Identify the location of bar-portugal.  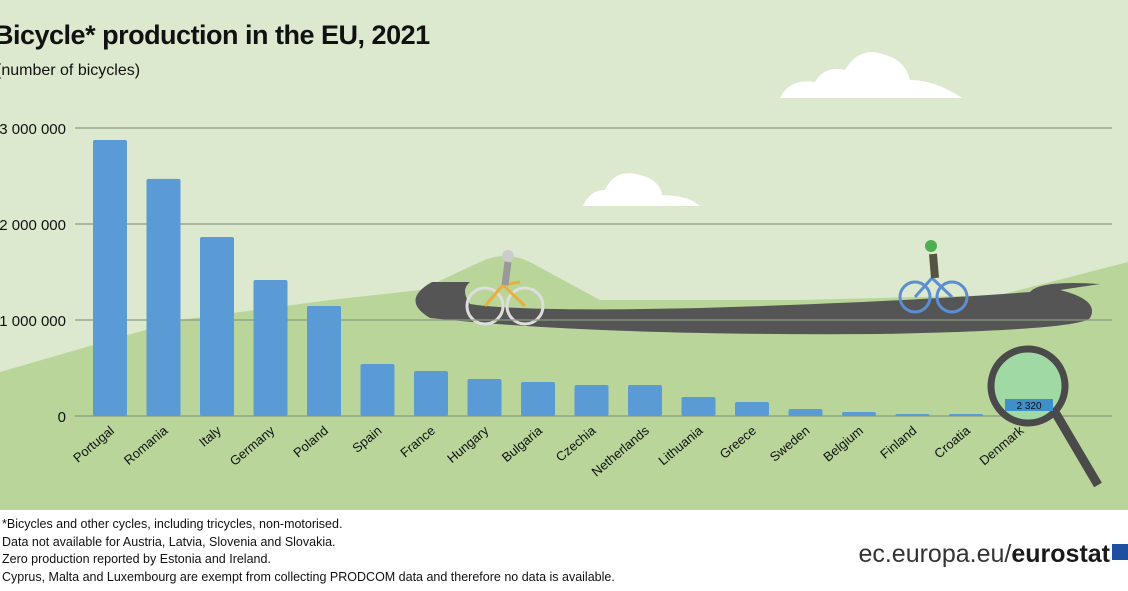
(110, 278).